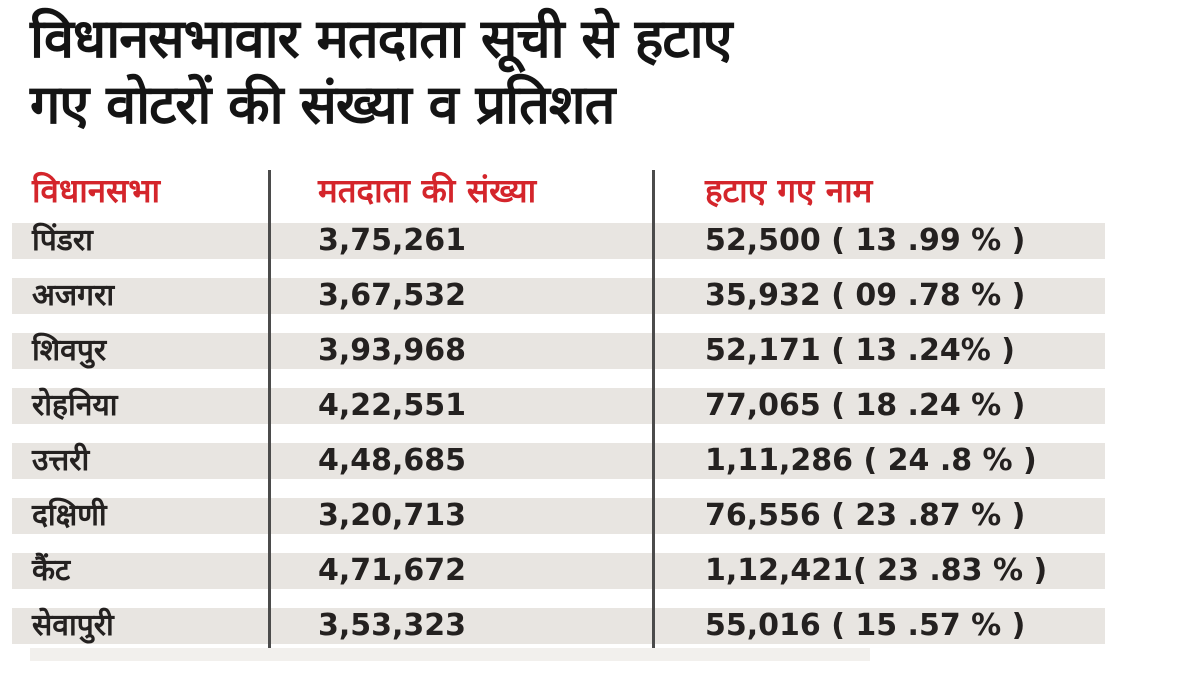 The width and height of the screenshot is (1200, 675). What do you see at coordinates (876, 570) in the screenshot?
I see `removed-count: 1,12,421( 23 .83 % )` at bounding box center [876, 570].